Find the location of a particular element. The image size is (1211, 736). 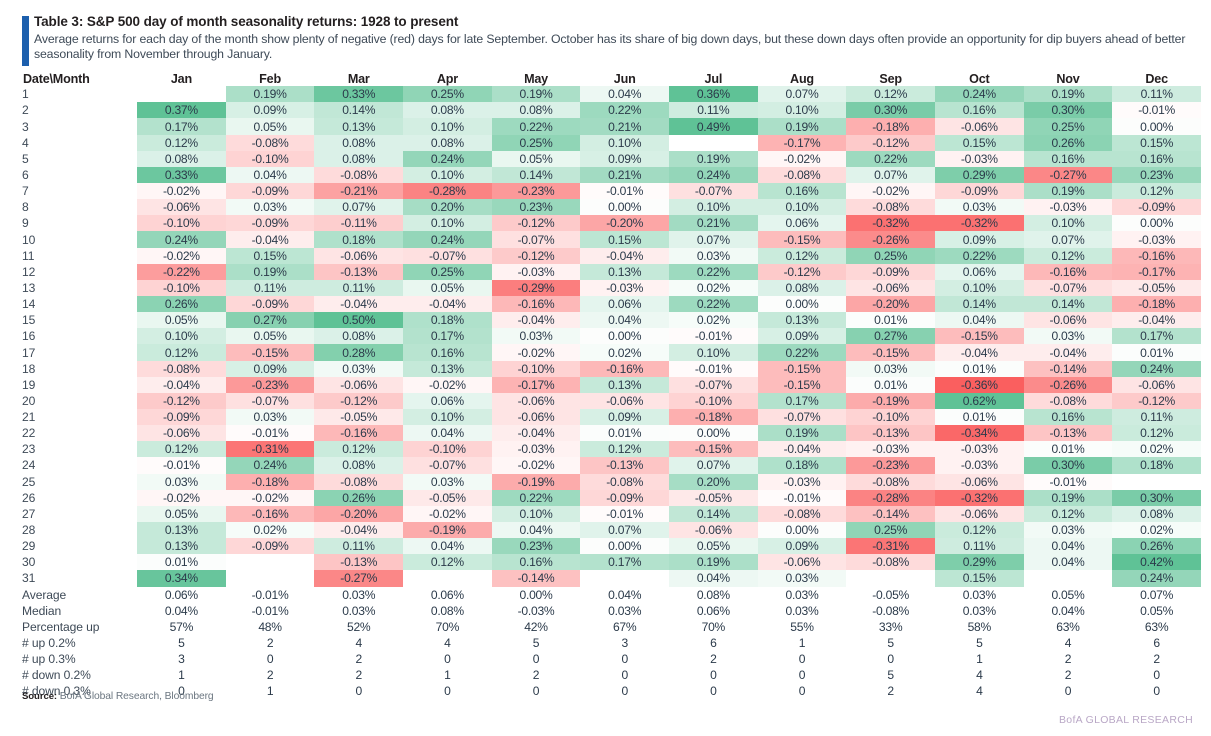

cell-28-dec: 0.02% is located at coordinates (1156, 530).